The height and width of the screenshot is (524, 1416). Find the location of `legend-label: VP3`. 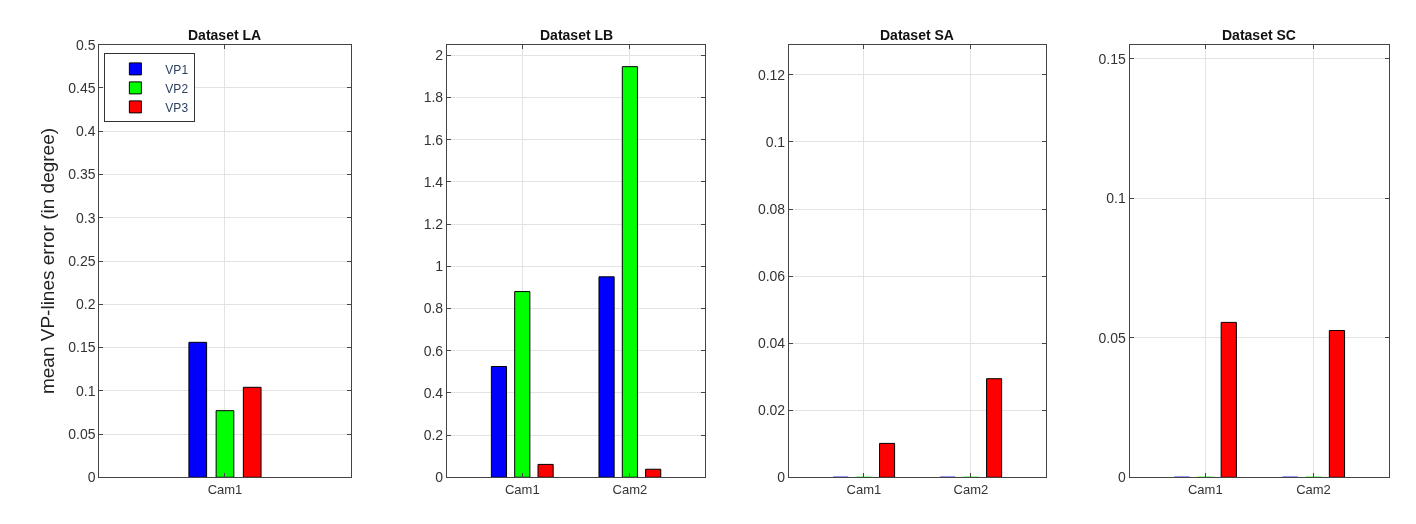

legend-label: VP3 is located at coordinates (177, 107).